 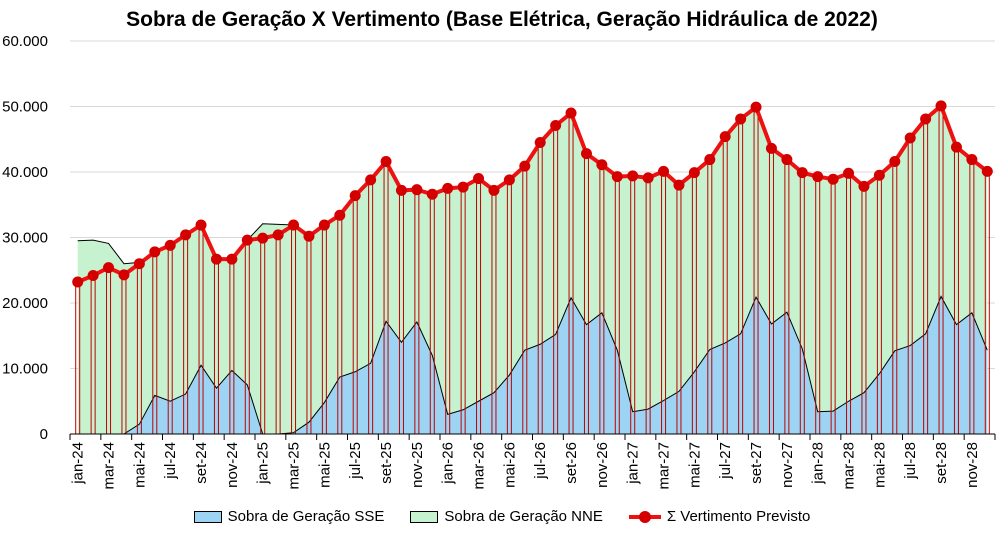 I want to click on legend-item-nne: Sobra de Geração NNE, so click(x=506, y=516).